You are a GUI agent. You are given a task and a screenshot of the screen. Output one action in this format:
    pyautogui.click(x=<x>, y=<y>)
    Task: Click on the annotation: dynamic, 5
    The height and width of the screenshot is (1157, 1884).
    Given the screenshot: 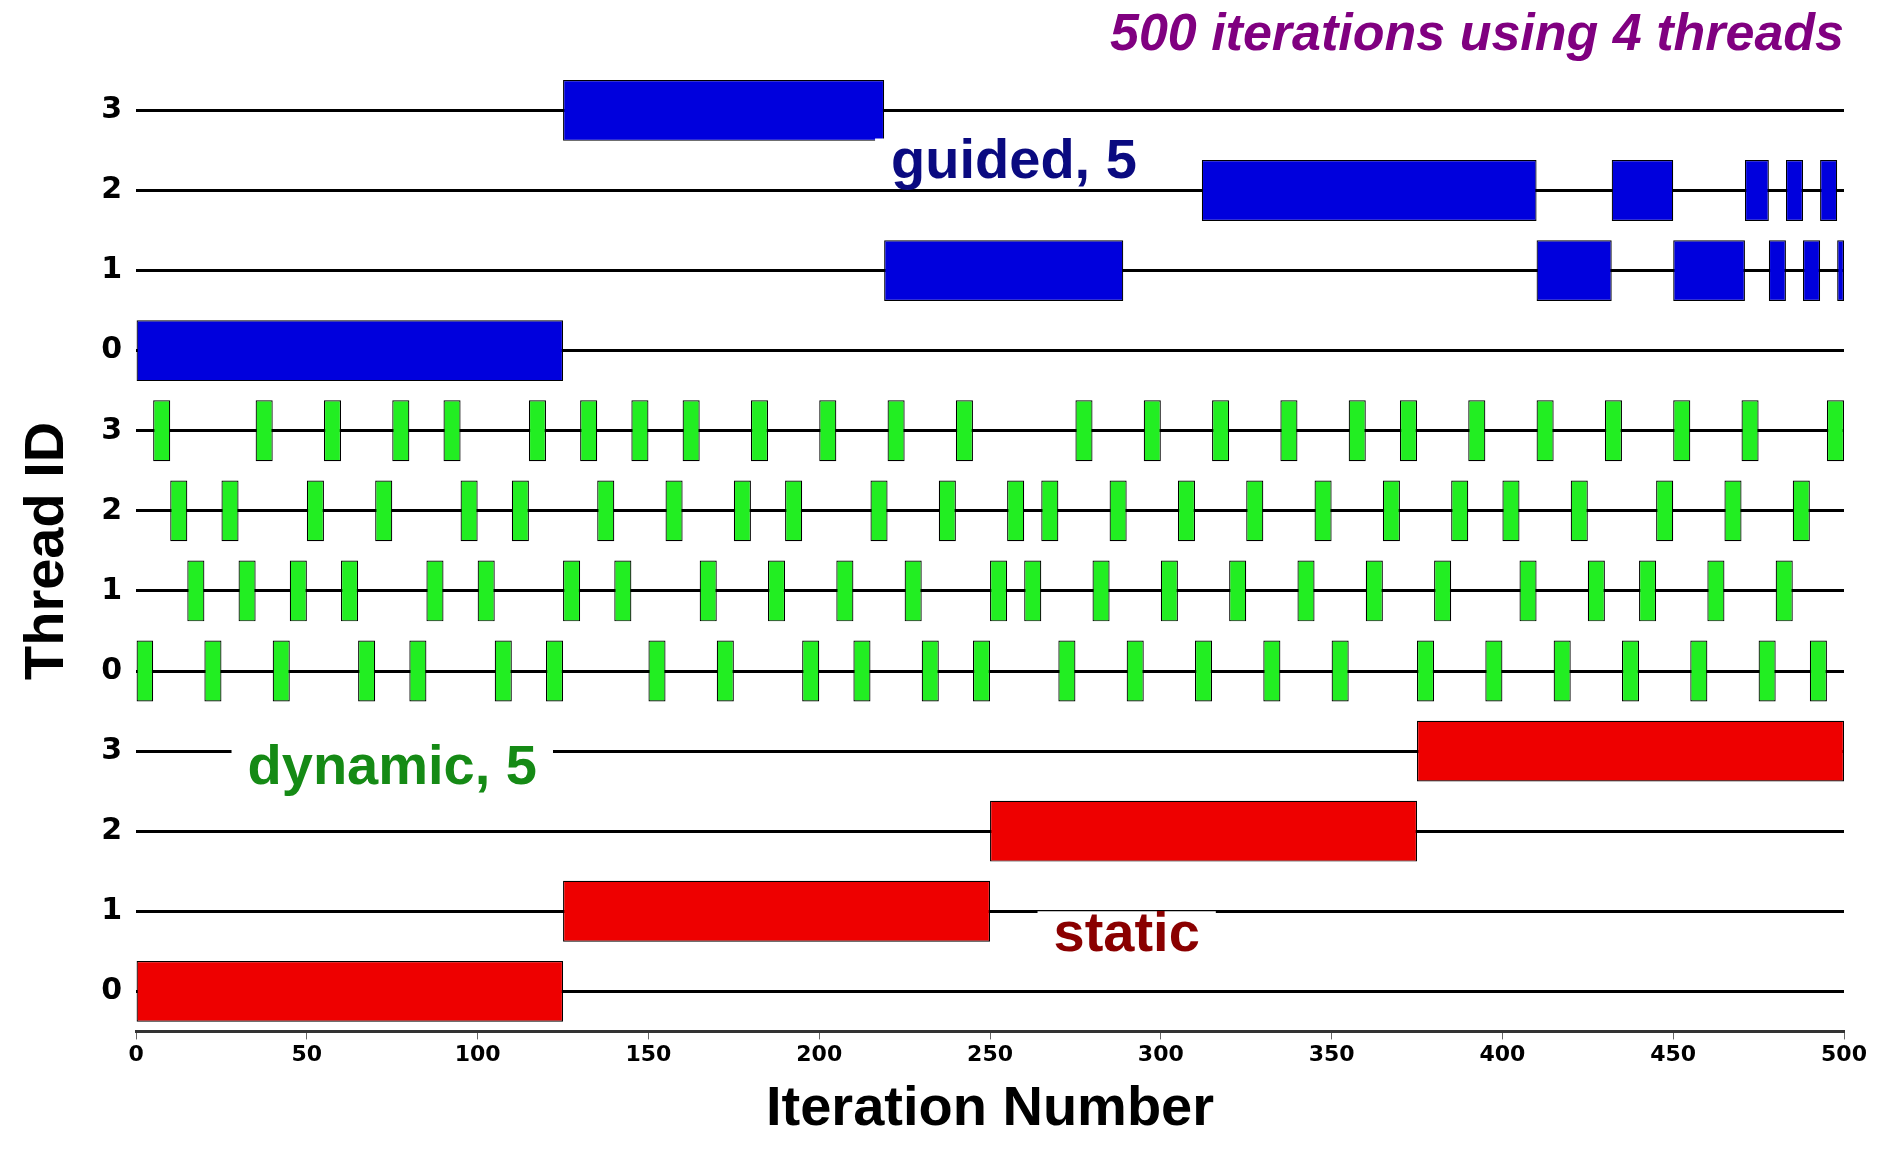 What is the action you would take?
    pyautogui.click(x=392, y=765)
    